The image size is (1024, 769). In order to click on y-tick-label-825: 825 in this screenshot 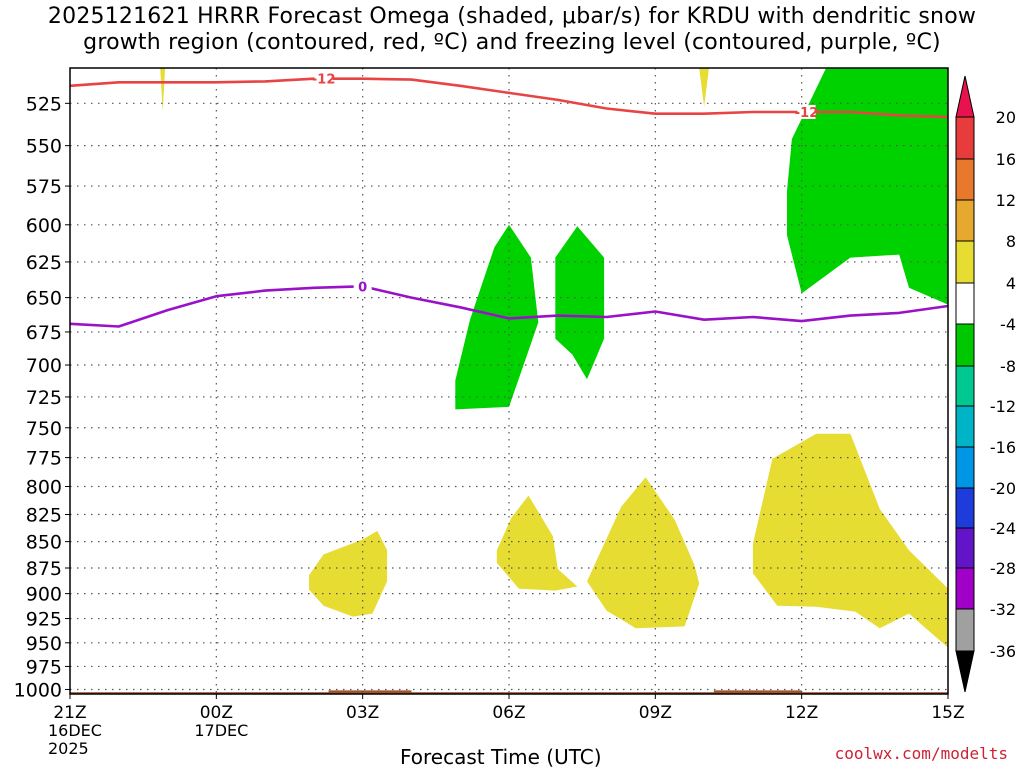, I will do `click(44, 515)`.